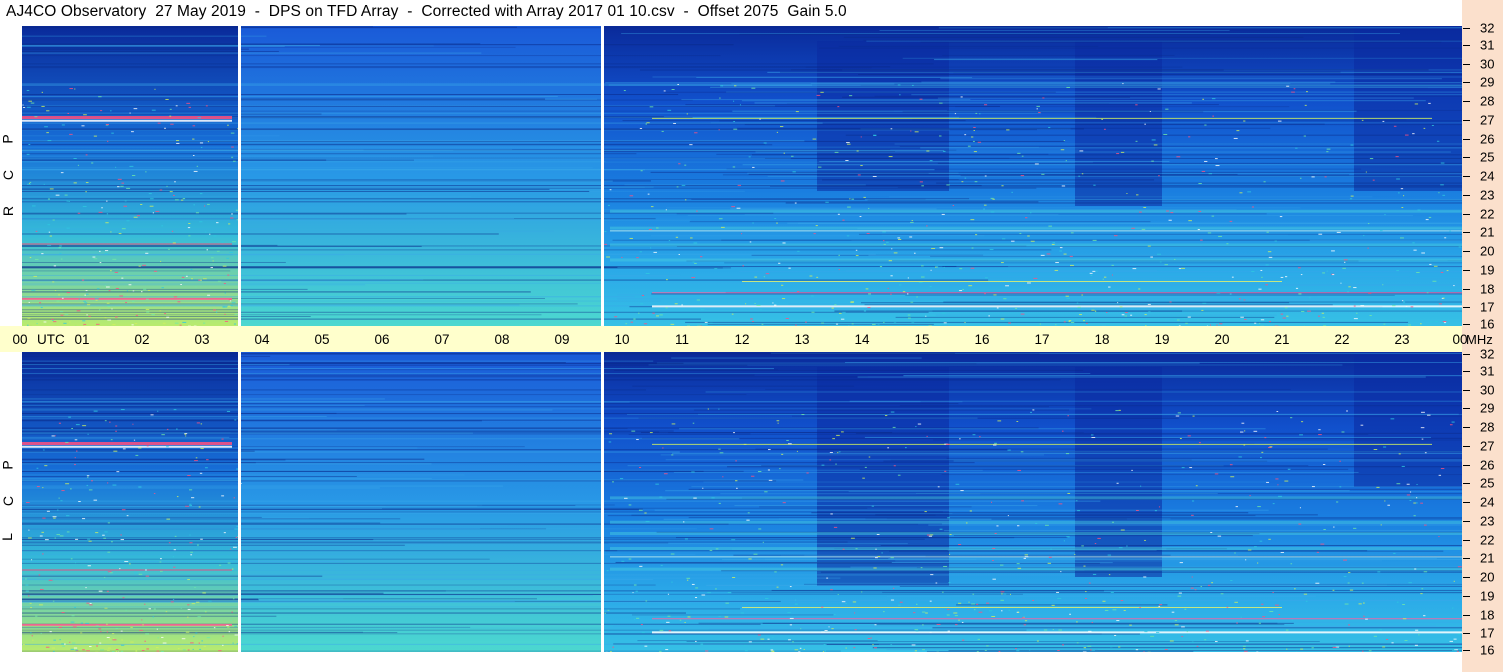 The height and width of the screenshot is (672, 1503). I want to click on y-axis-label: MHz, so click(1479, 339).